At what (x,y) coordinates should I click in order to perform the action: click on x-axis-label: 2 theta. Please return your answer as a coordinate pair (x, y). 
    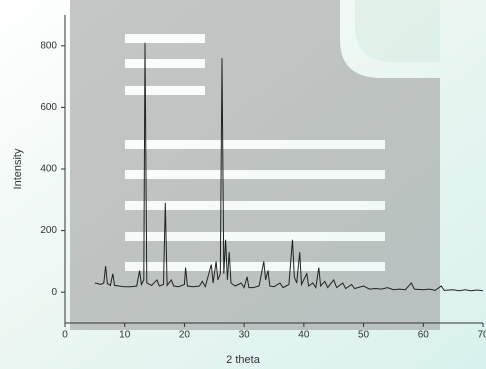
    Looking at the image, I should click on (243, 360).